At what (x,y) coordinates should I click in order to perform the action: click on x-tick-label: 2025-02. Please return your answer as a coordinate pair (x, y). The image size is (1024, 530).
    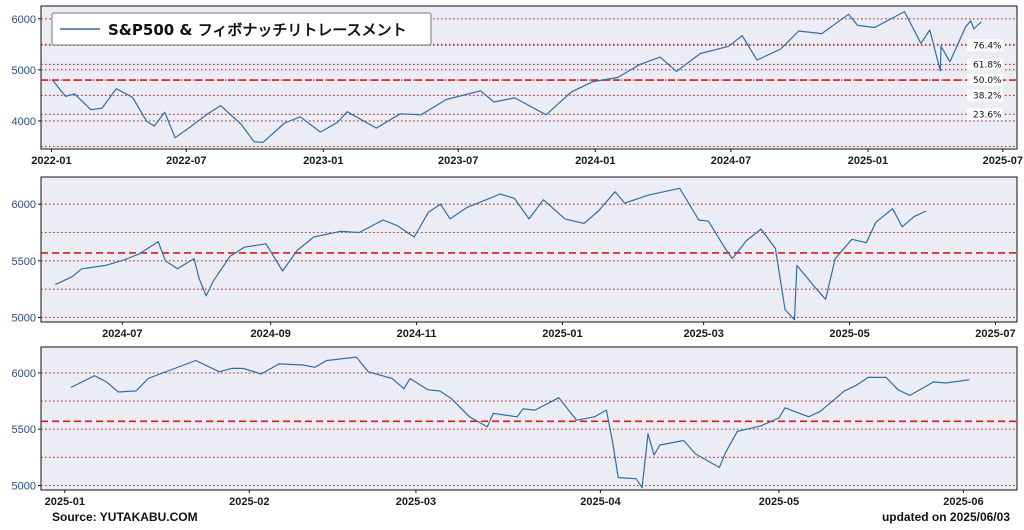
    Looking at the image, I should click on (249, 502).